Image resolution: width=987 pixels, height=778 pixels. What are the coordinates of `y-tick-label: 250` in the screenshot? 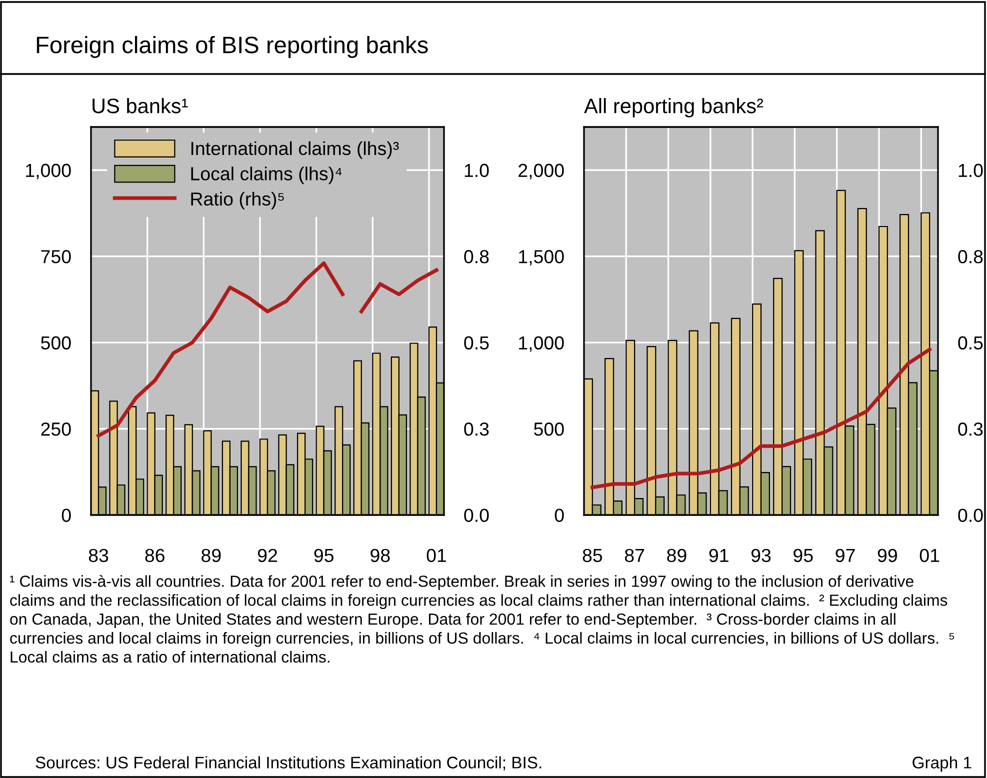 It's located at (56, 429).